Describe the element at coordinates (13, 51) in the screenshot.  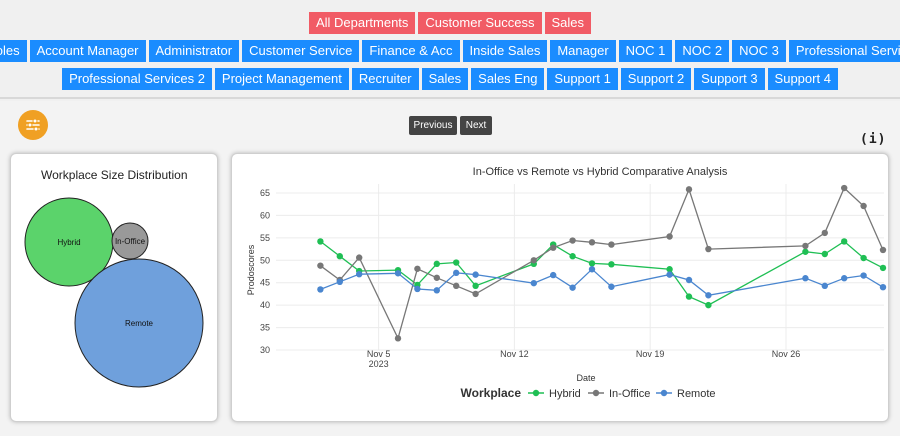
I see `role-button-all-roles: All Roles` at that location.